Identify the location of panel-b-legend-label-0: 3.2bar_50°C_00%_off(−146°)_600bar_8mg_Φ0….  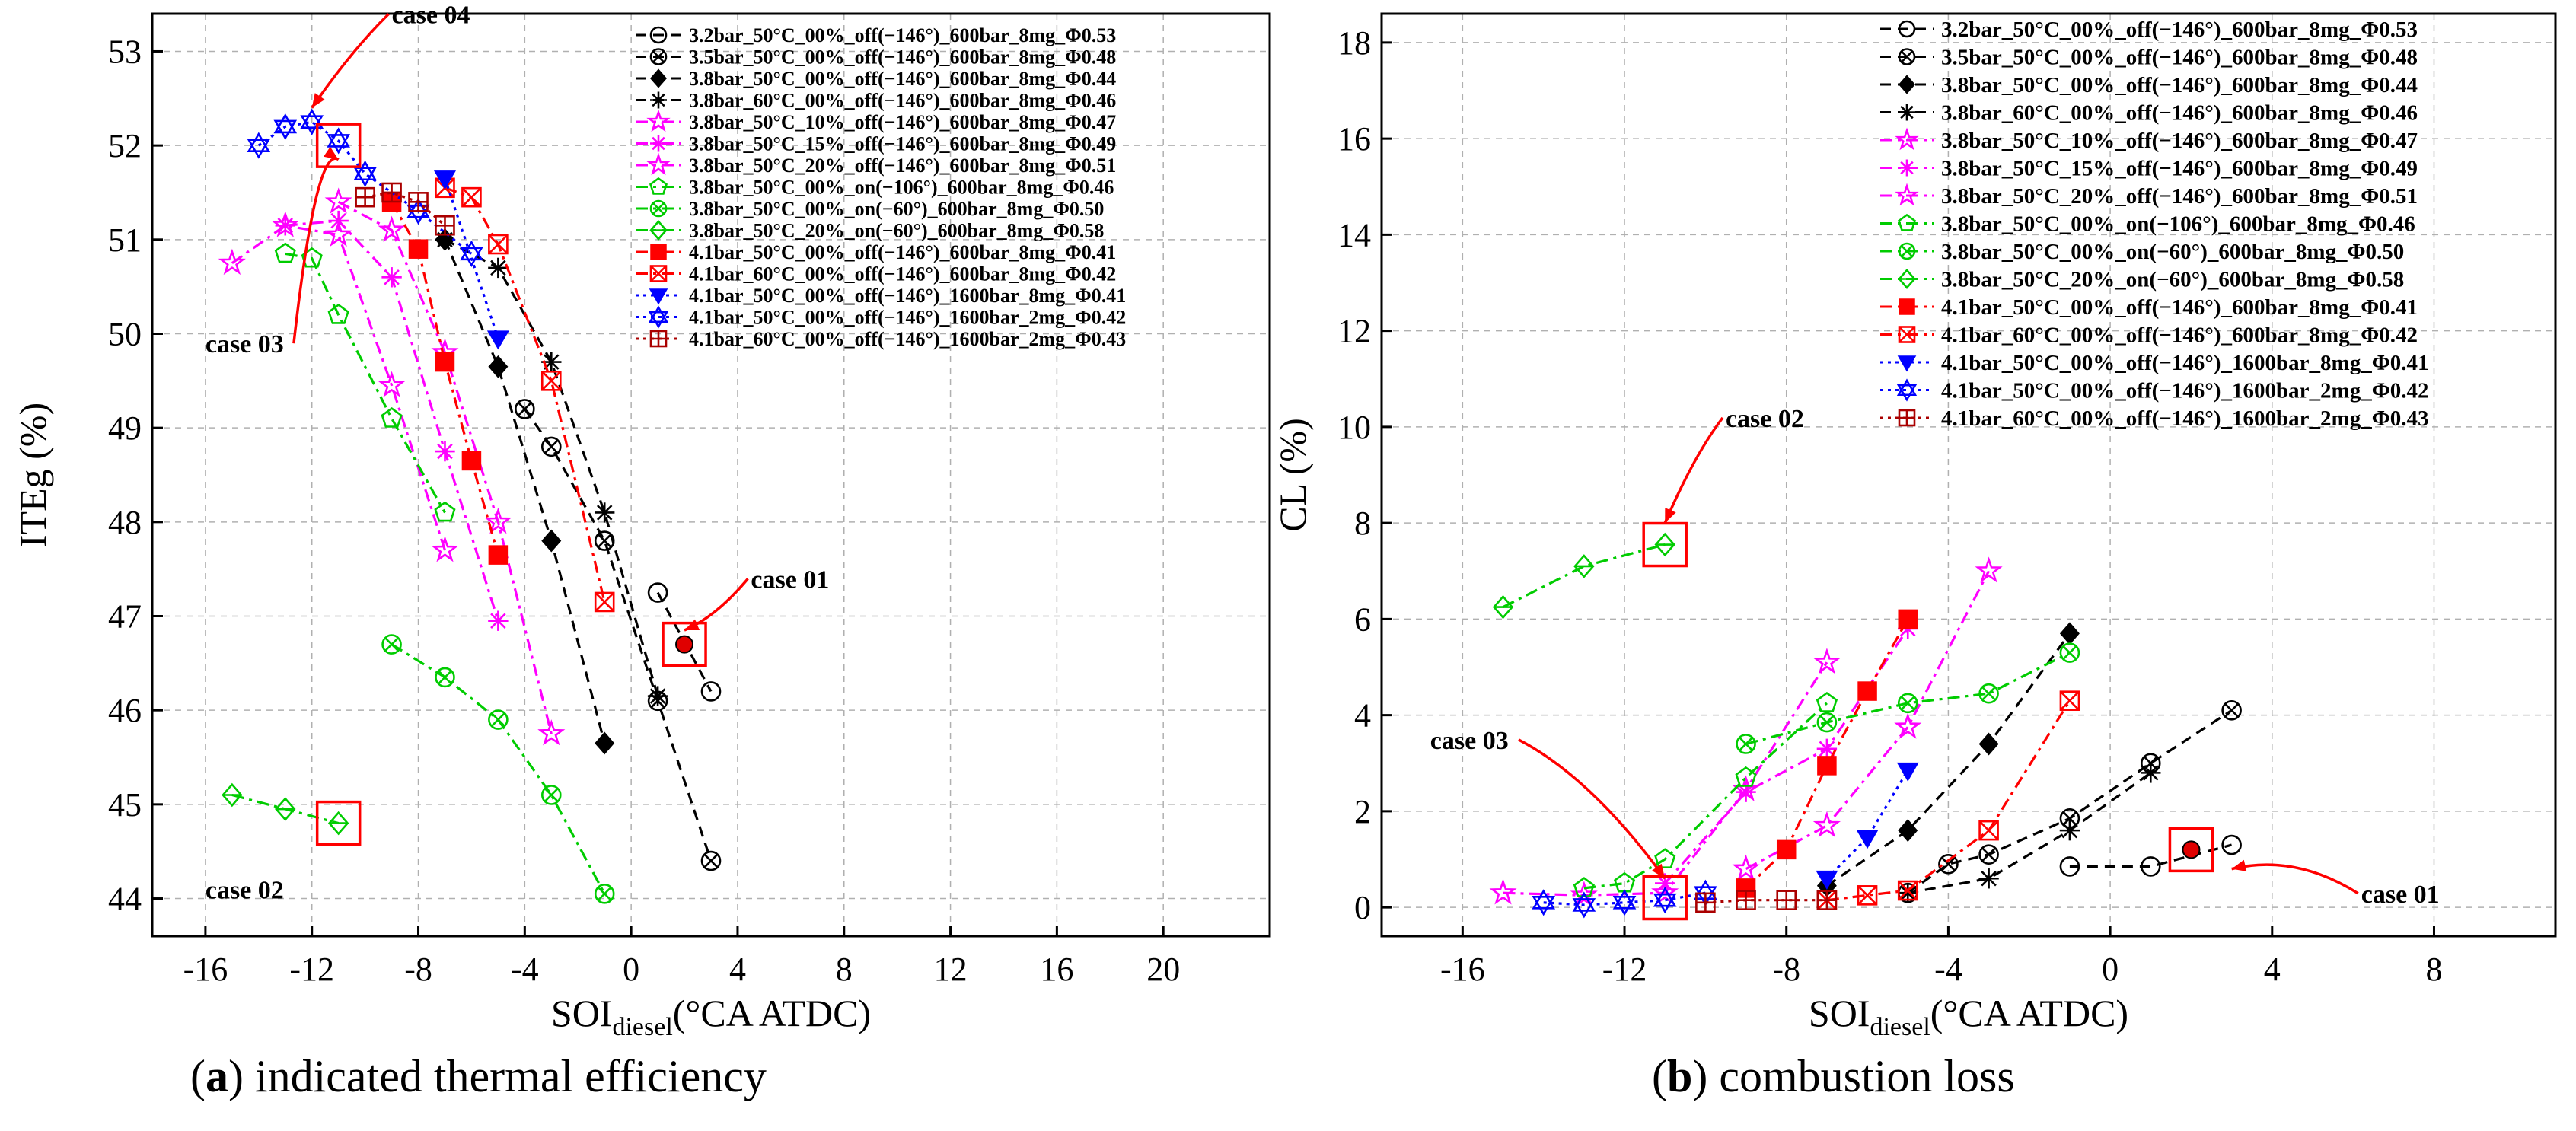
(2179, 30).